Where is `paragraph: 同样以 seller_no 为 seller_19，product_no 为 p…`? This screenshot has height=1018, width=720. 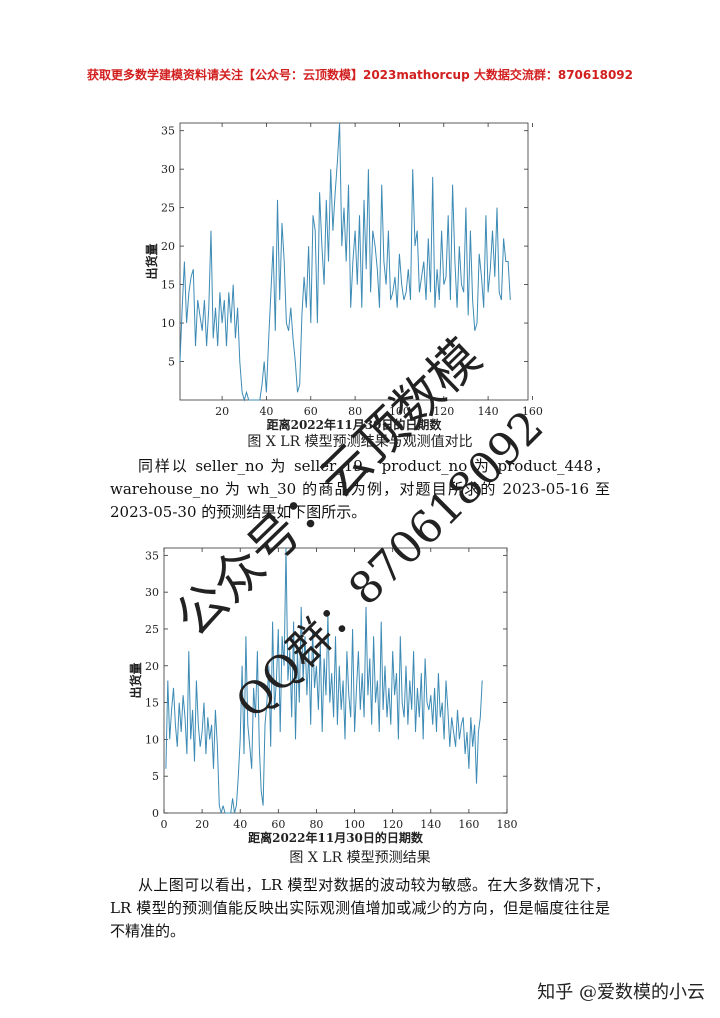
paragraph: 同样以 seller_no 为 seller_19，product_no 为 p… is located at coordinates (360, 489).